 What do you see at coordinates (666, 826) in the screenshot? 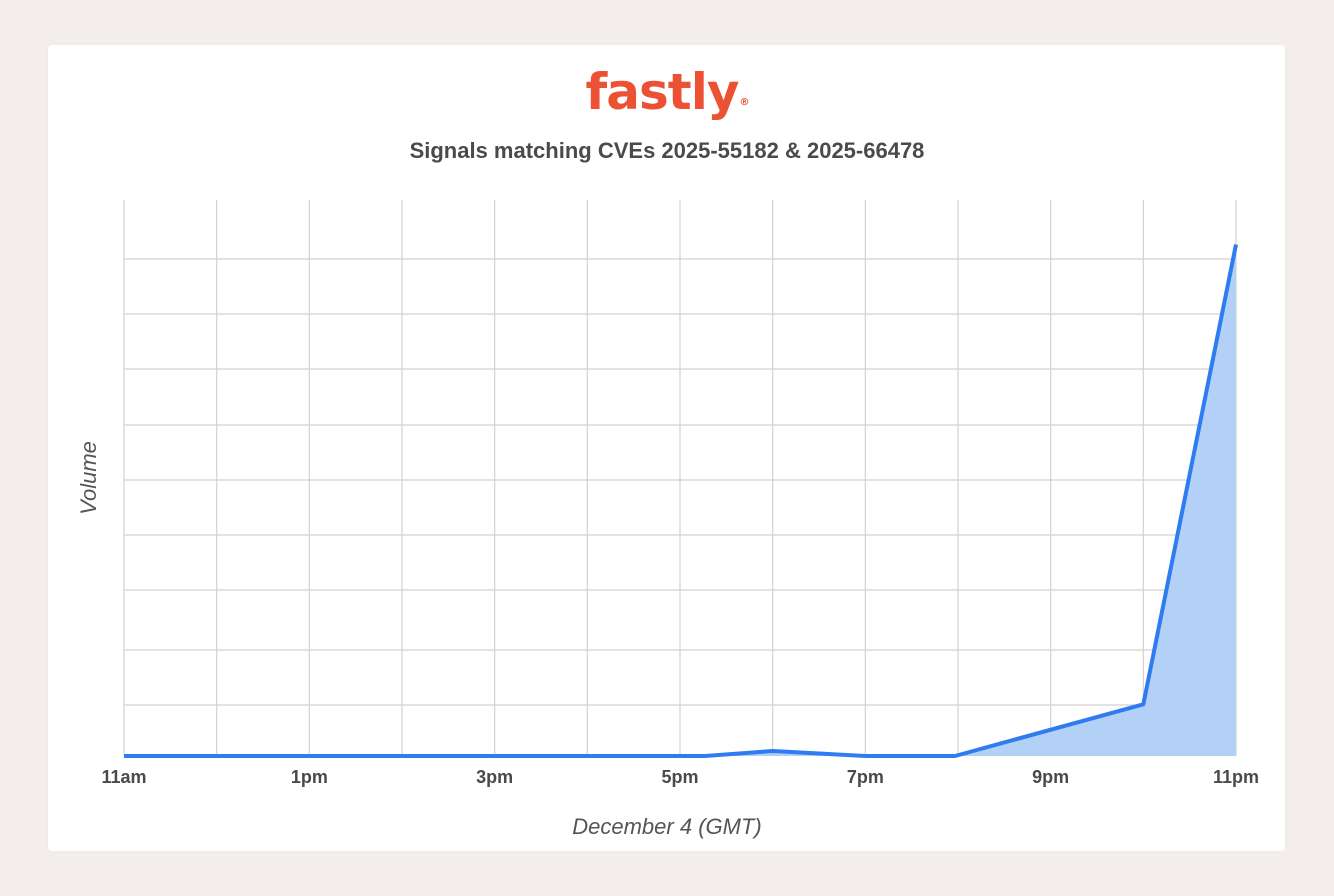
I see `x-axis-label: December 4 (GMT)` at bounding box center [666, 826].